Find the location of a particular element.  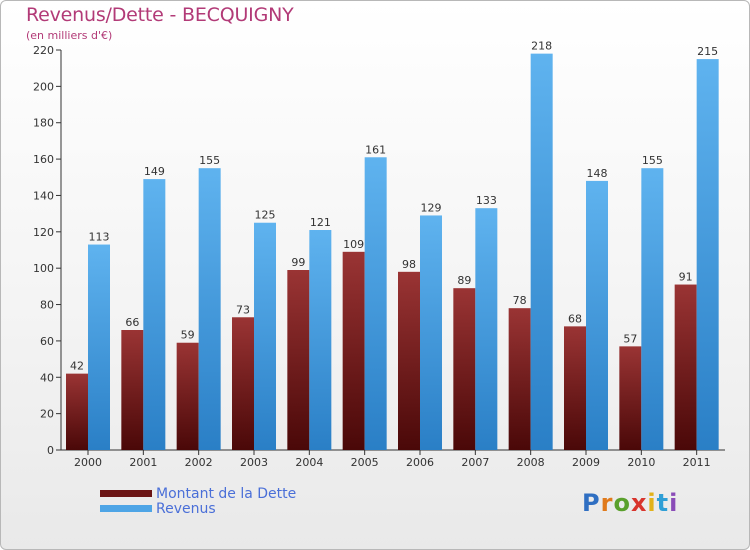

data-label-debt: 59 is located at coordinates (188, 335).